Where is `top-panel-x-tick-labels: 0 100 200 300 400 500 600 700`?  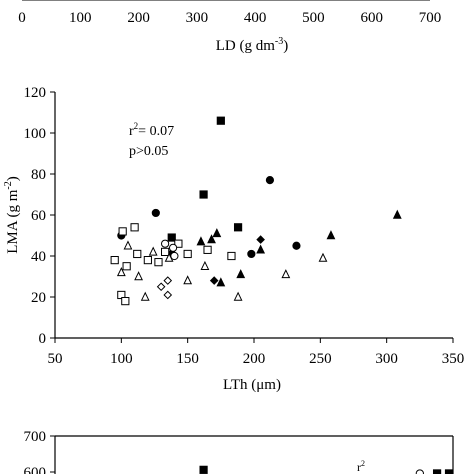 top-panel-x-tick-labels: 0 100 200 300 400 500 600 700 is located at coordinates (229, 18).